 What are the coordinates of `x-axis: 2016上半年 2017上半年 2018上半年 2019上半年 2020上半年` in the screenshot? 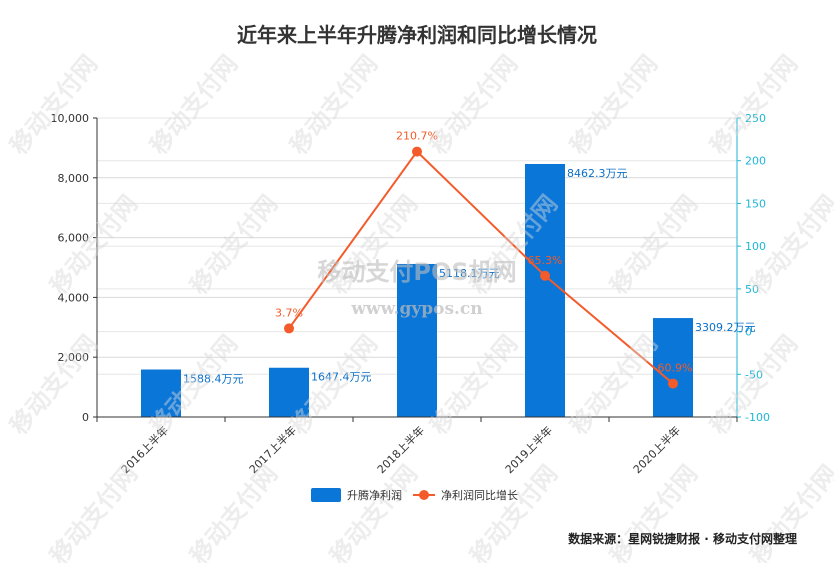 It's located at (417, 446).